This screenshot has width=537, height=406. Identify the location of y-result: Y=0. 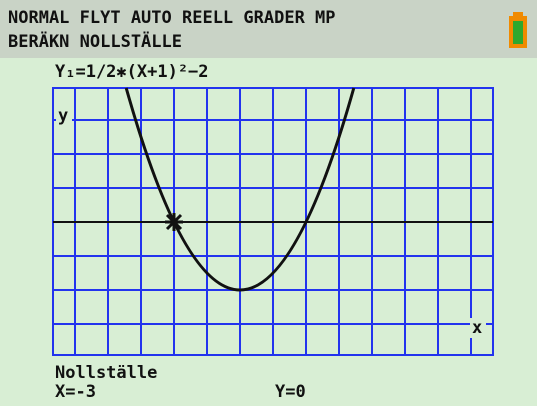
(290, 392).